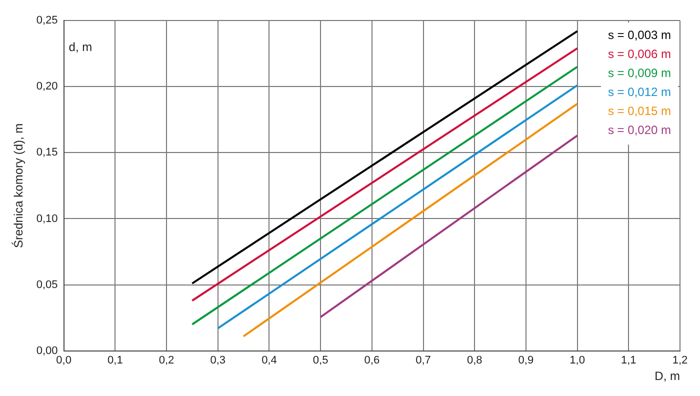 This screenshot has height=396, width=700. Describe the element at coordinates (320, 360) in the screenshot. I see `x-tick-label: 0,5` at that location.